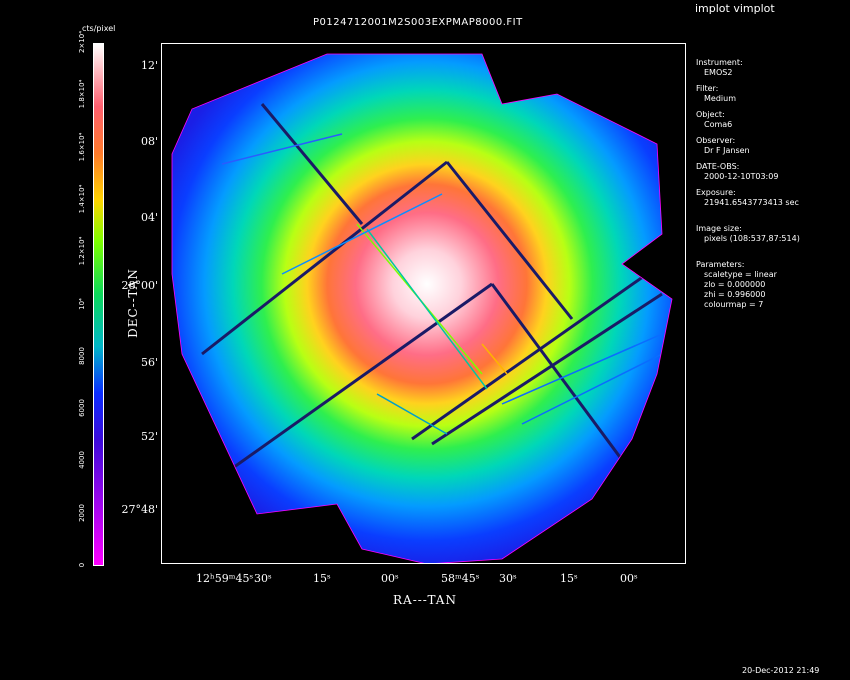 The image size is (850, 680). I want to click on colorbar-tick-label: 0, so click(82, 565).